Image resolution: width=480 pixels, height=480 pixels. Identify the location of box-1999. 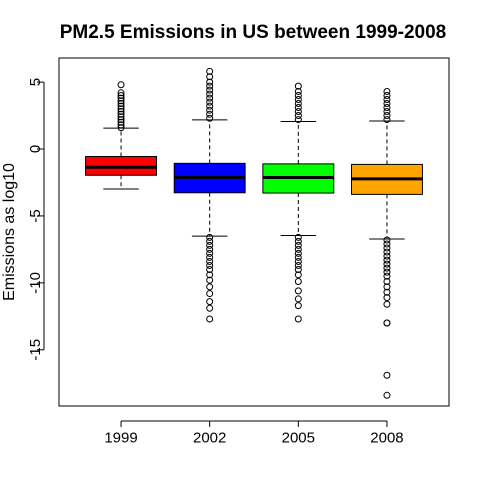
(121, 135).